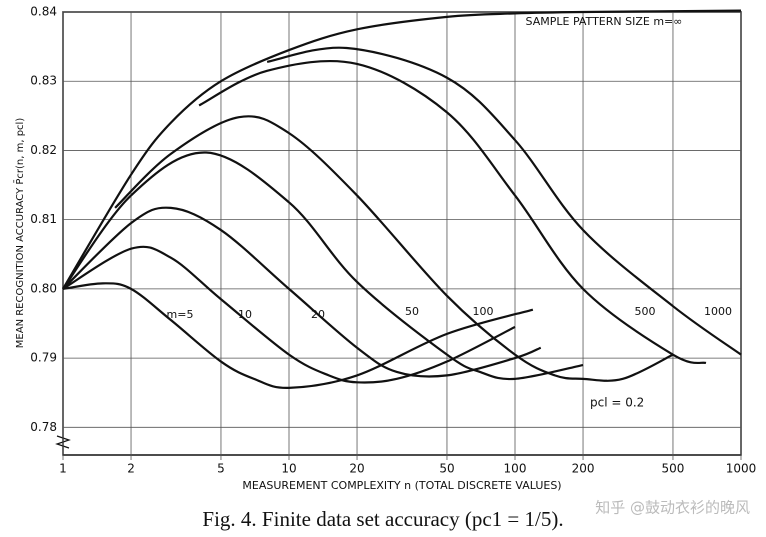  What do you see at coordinates (245, 314) in the screenshot?
I see `series-label: 10` at bounding box center [245, 314].